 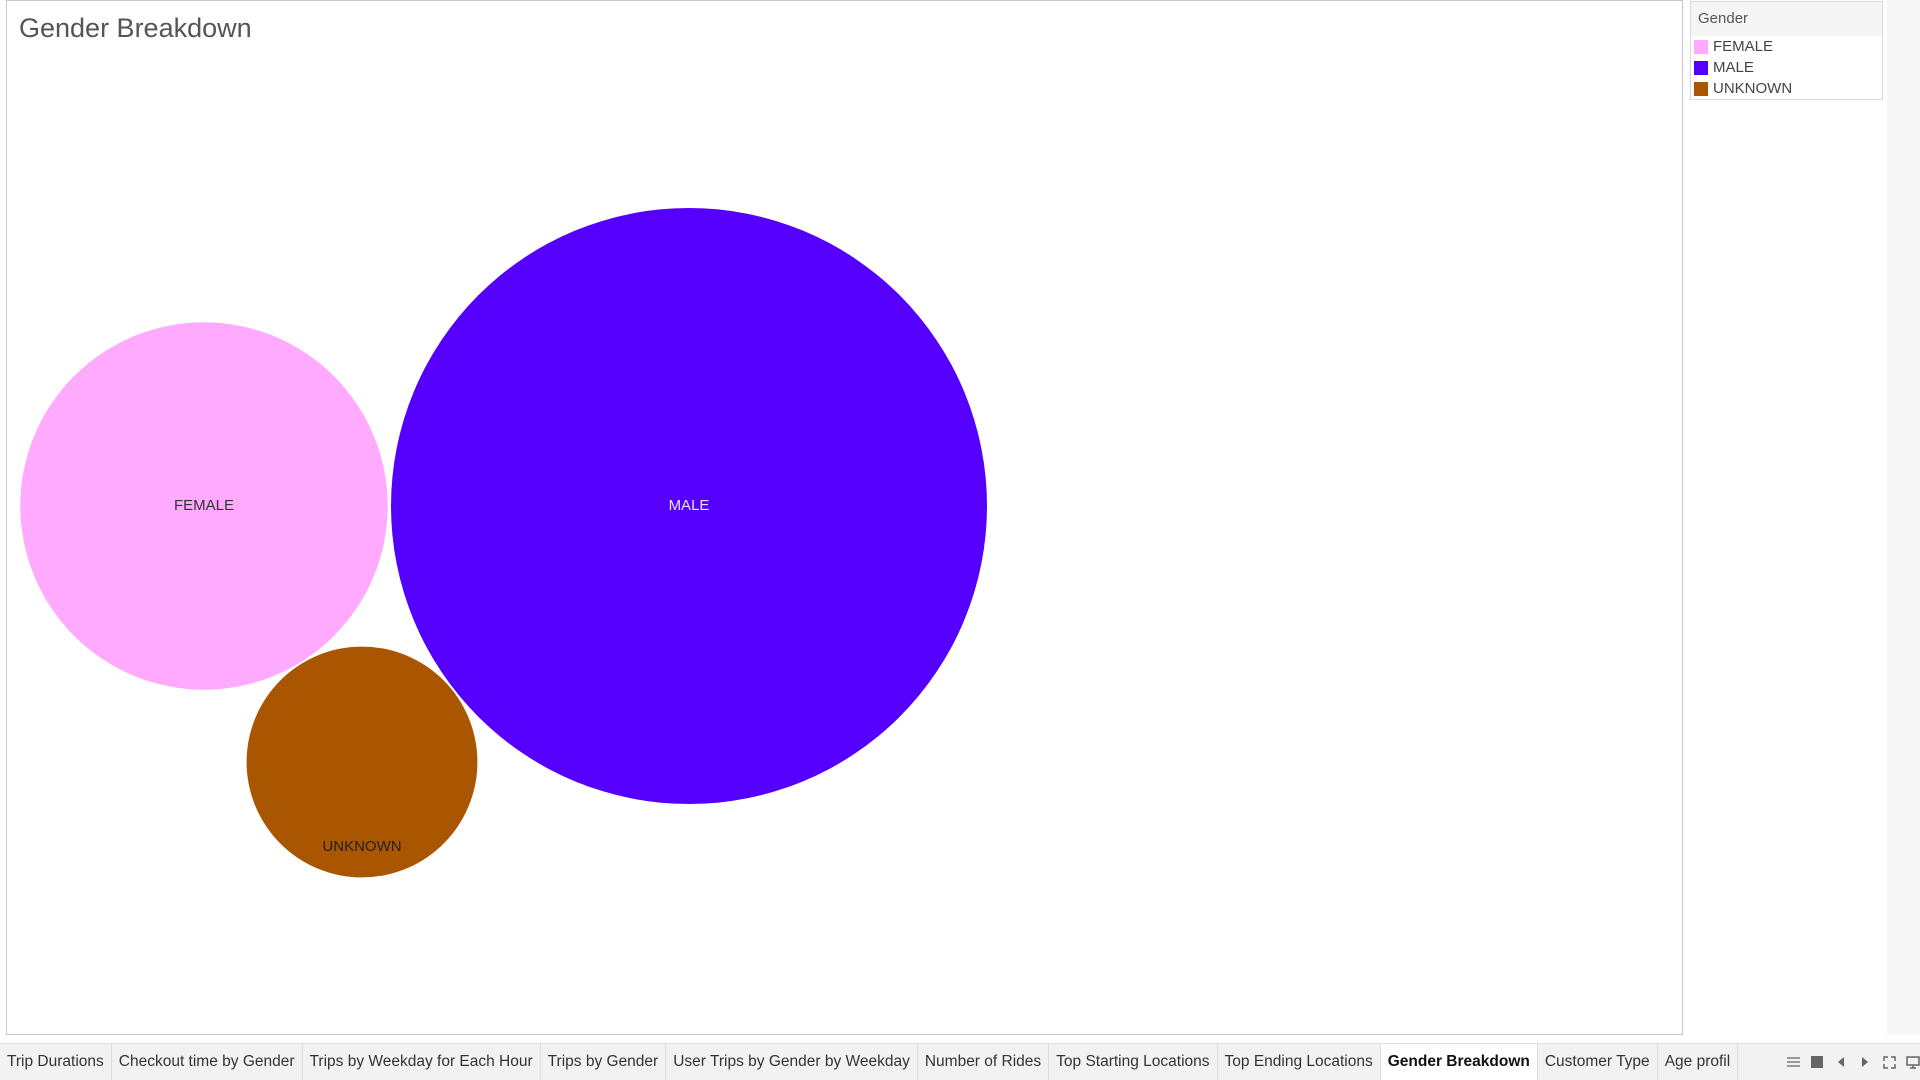 I want to click on tab-controls, so click(x=1845, y=1062).